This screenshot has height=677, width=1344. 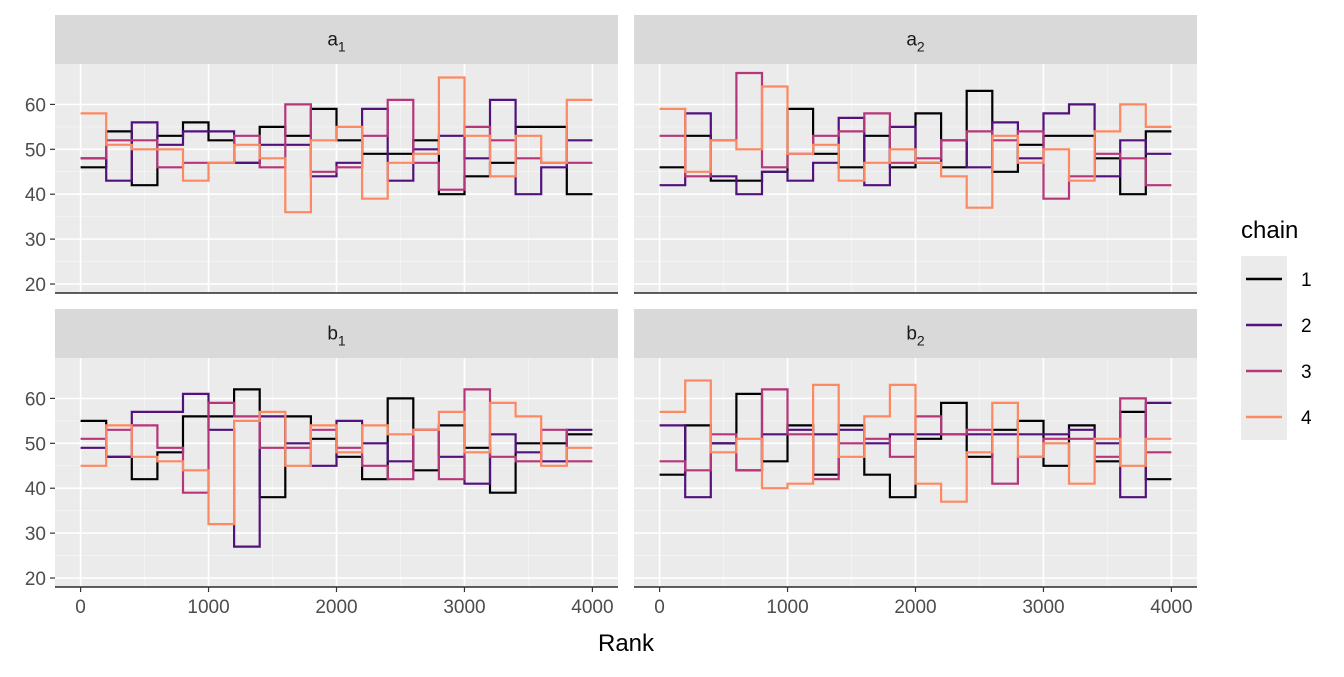 I want to click on legend-title: chain, so click(x=1269, y=230).